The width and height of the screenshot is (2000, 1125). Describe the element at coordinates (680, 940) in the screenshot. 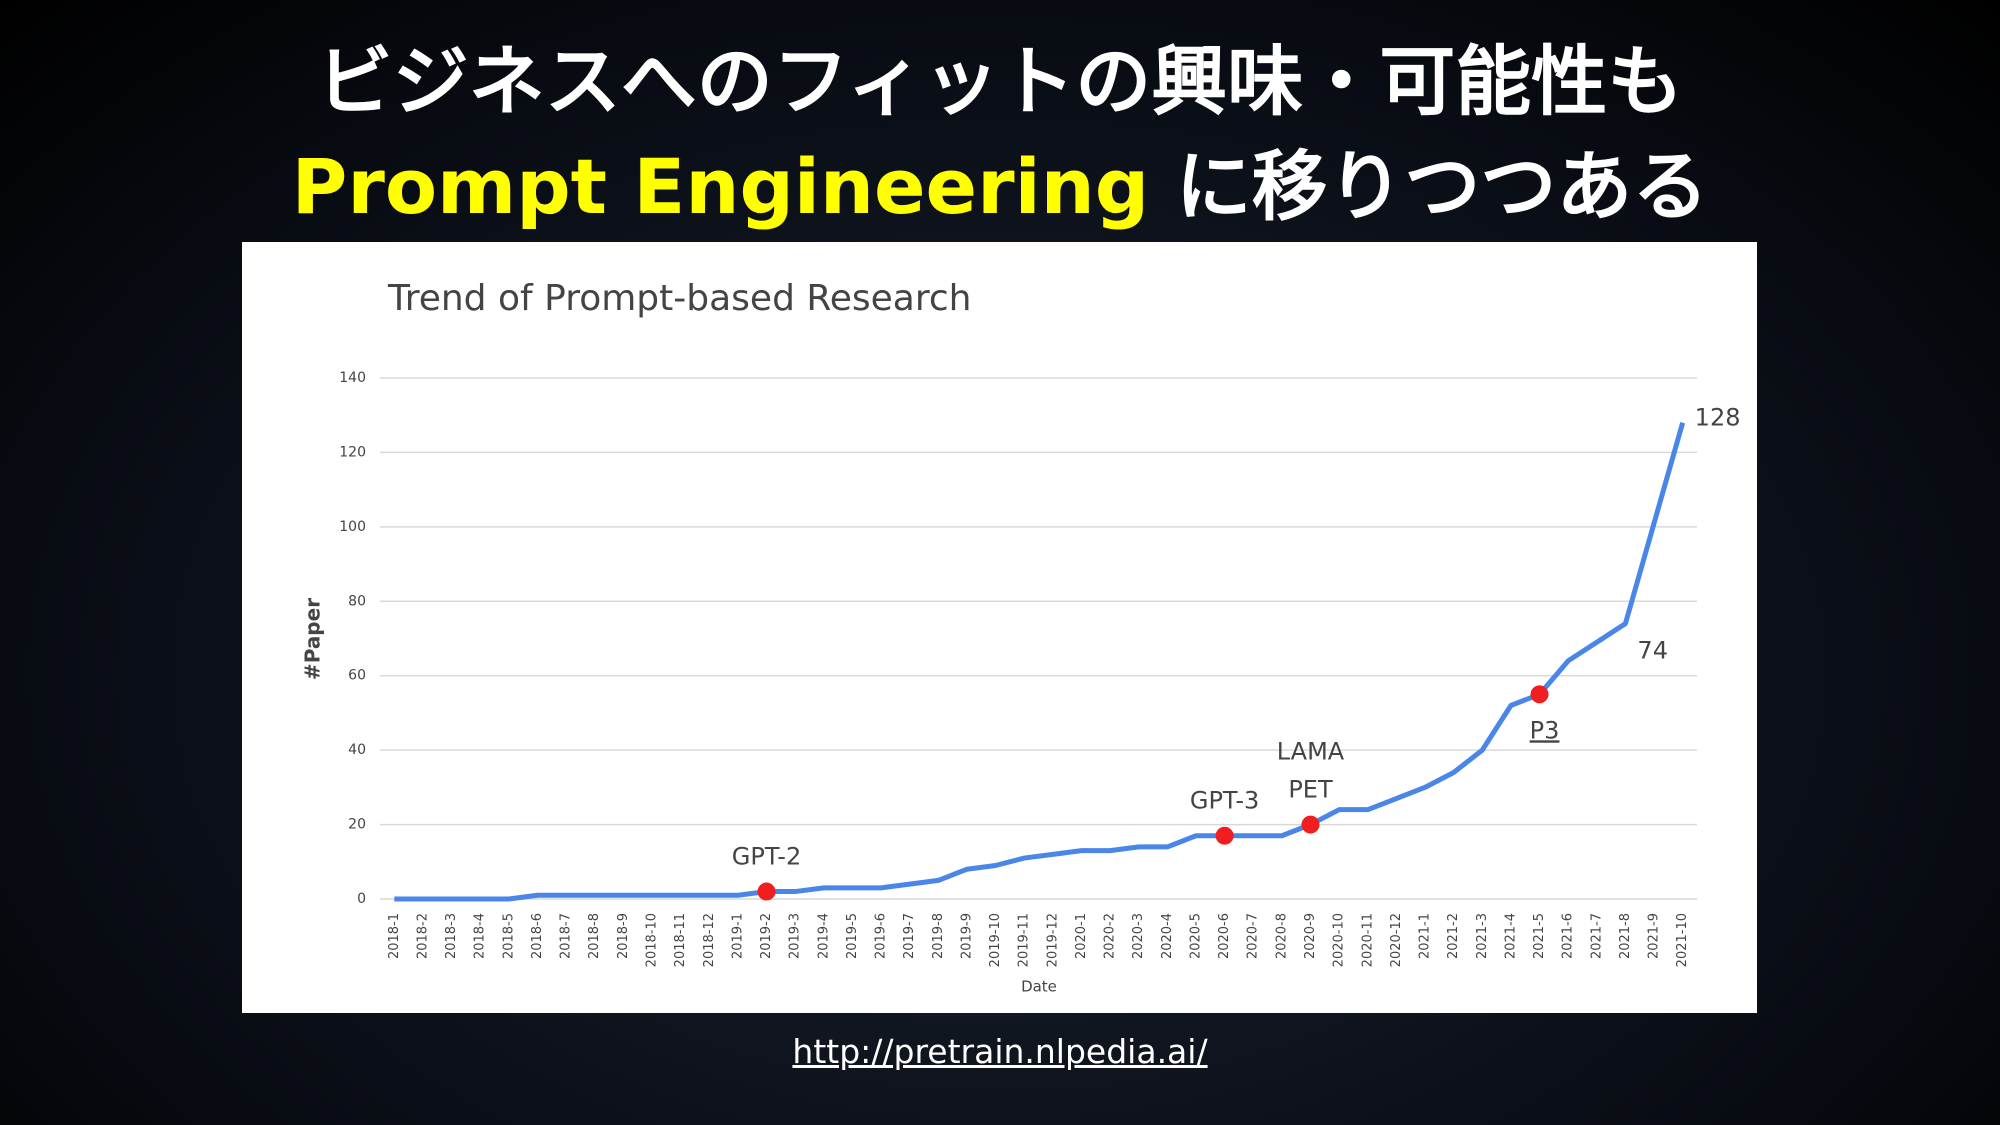

I see `x-tick-label: 2018-11` at that location.